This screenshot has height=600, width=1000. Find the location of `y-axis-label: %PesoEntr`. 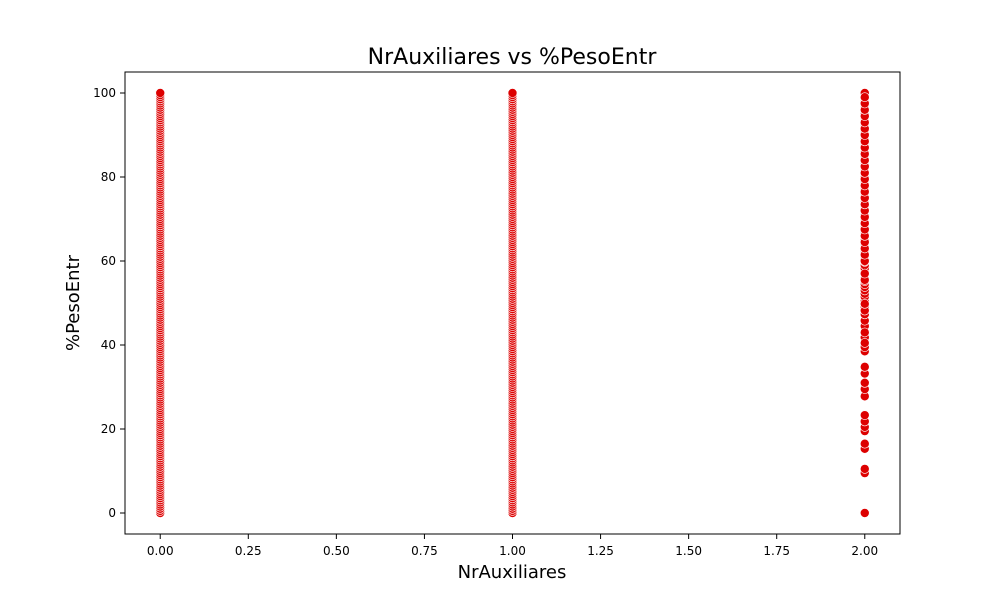

y-axis-label: %PesoEntr is located at coordinates (73, 302).